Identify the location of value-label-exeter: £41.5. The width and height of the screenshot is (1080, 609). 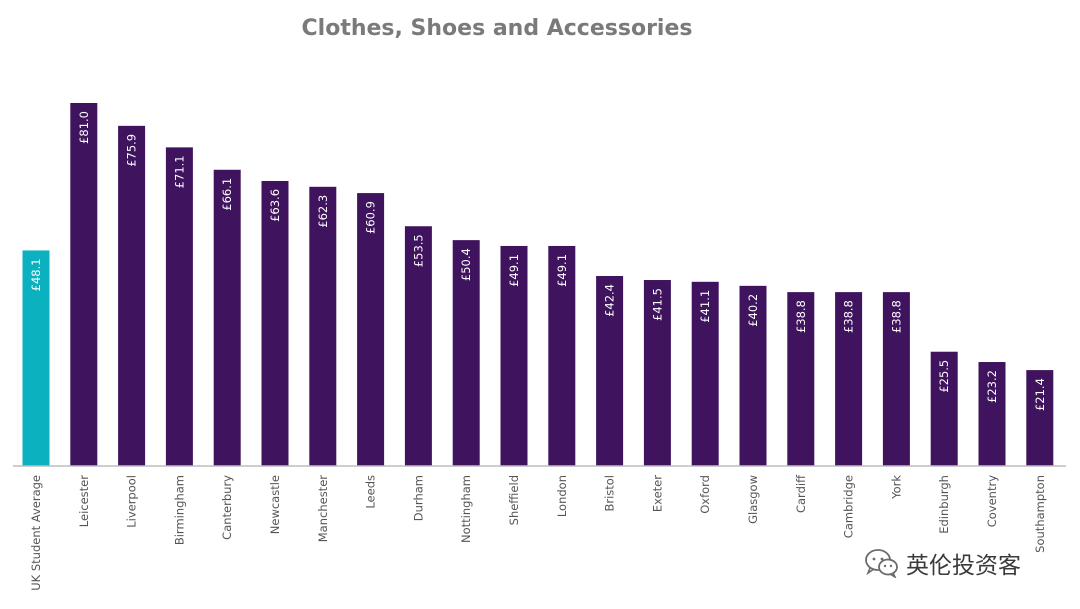
(657, 304).